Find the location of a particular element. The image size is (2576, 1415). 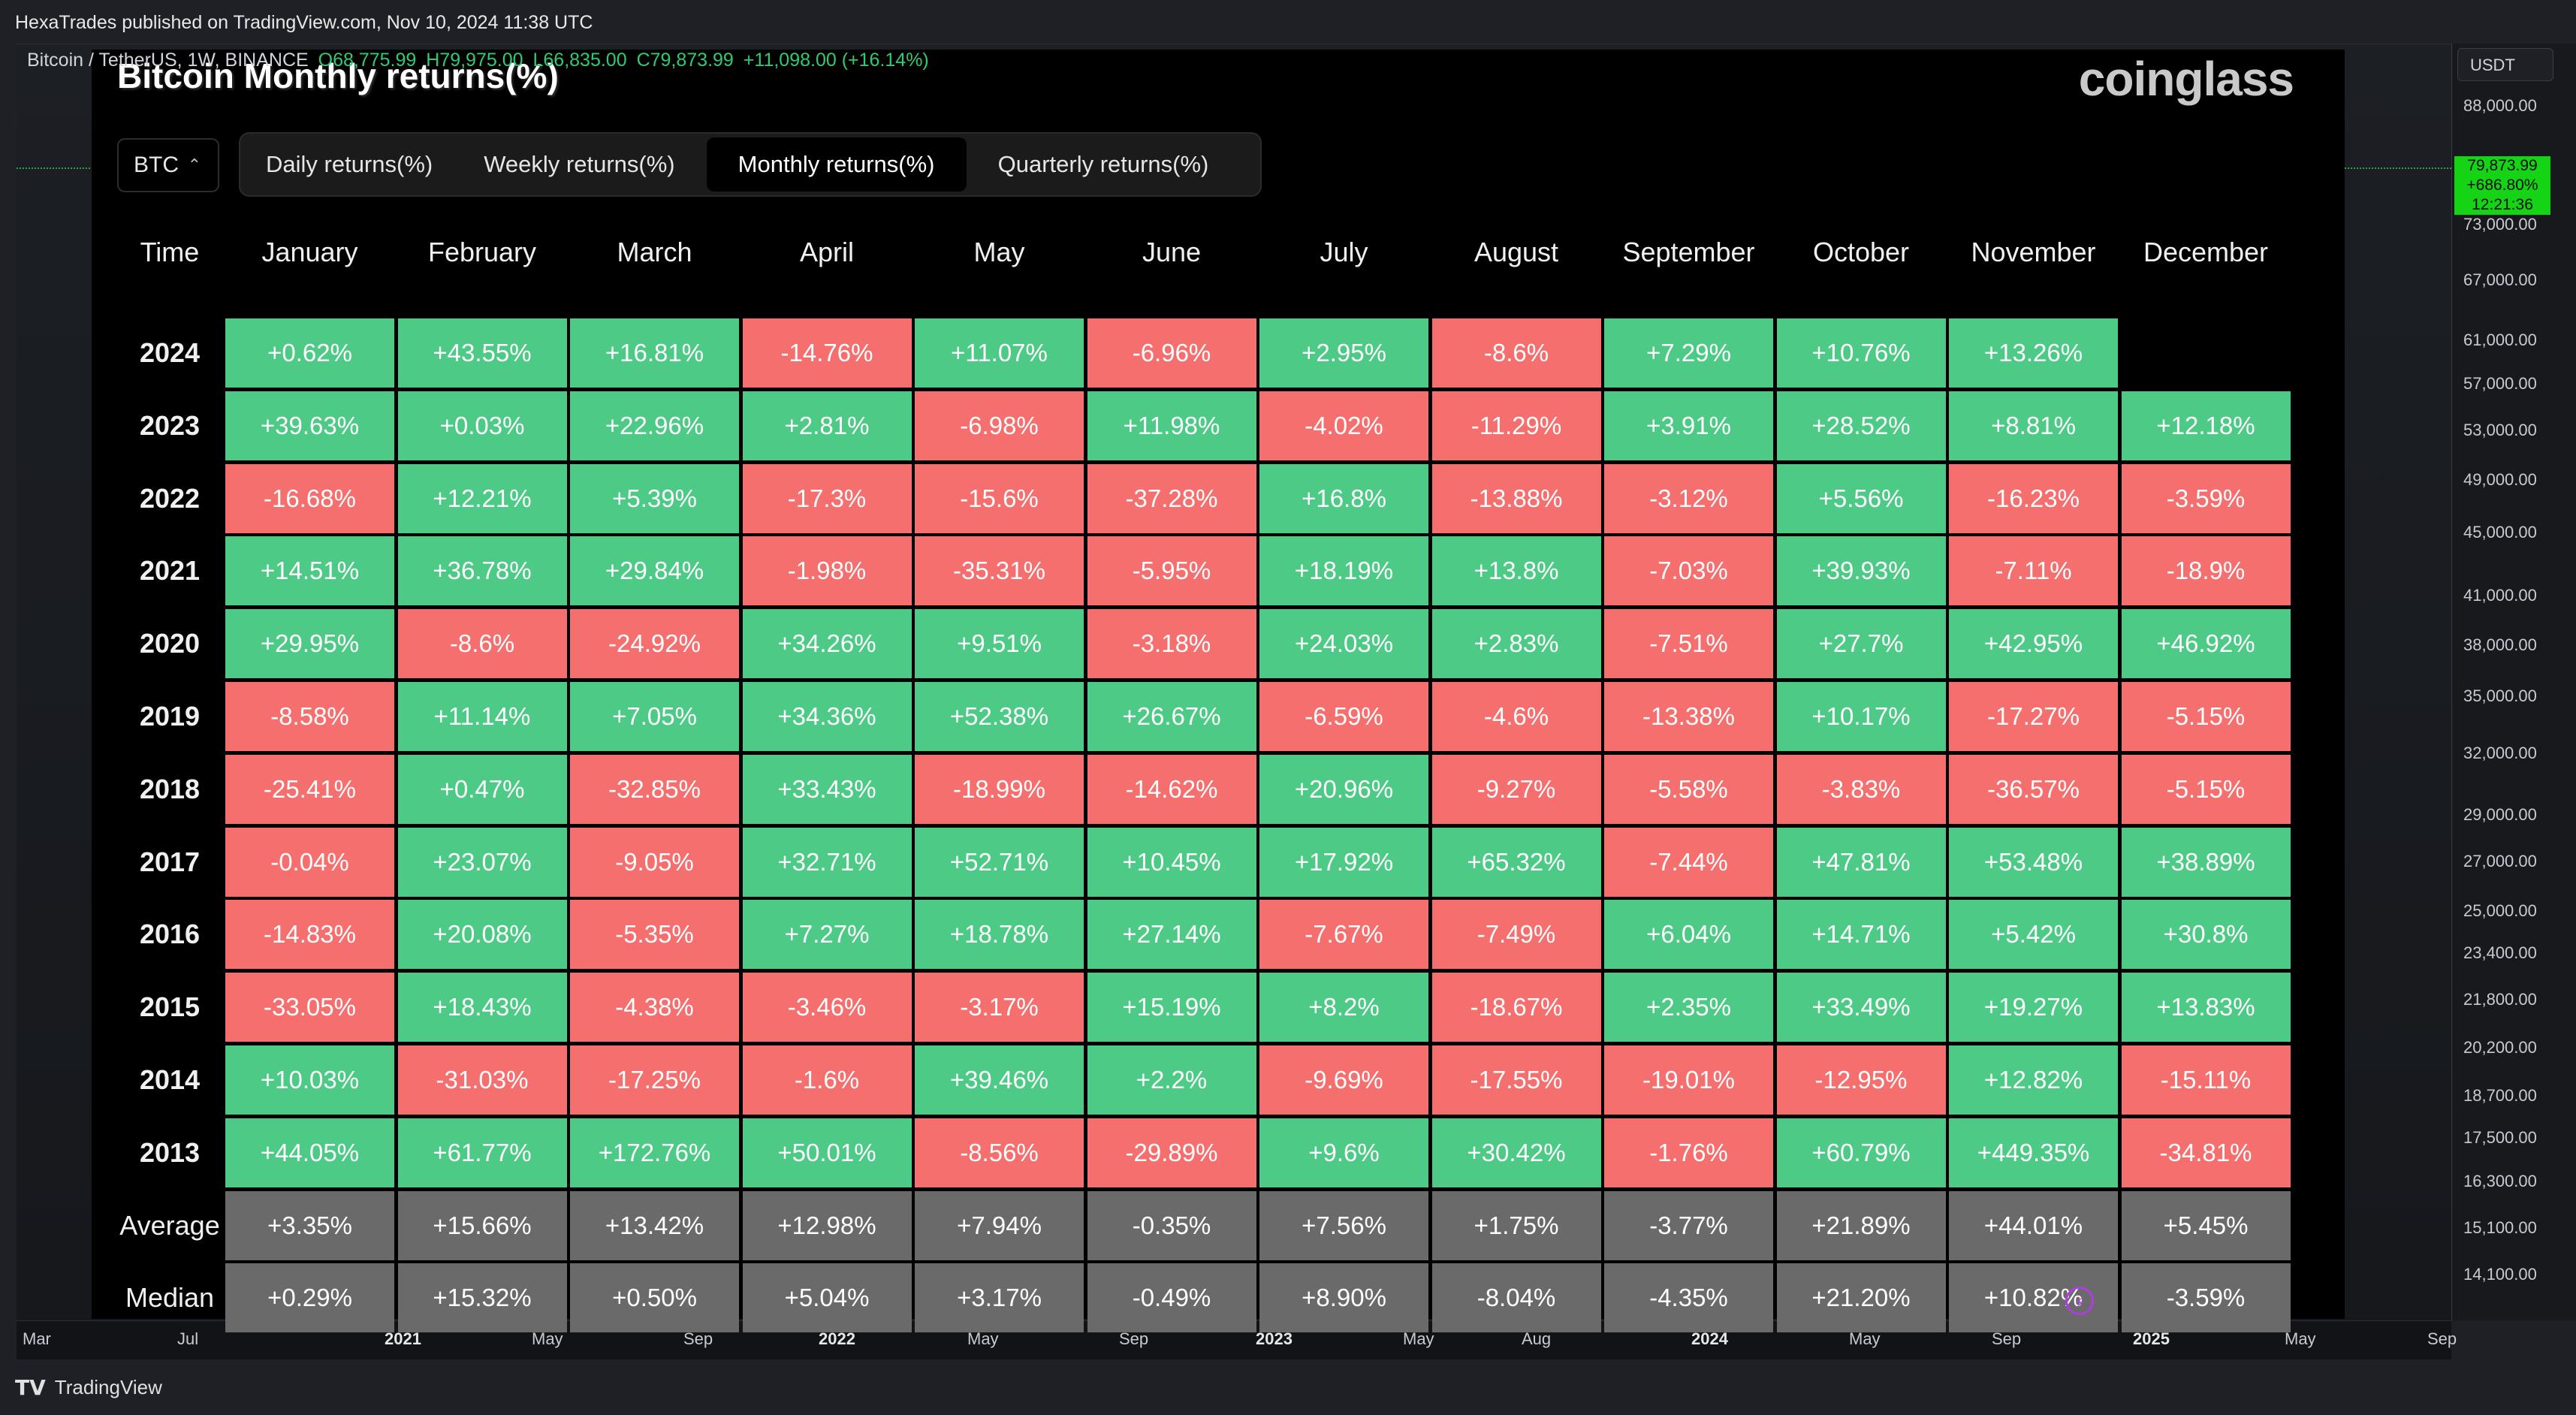

return-cell: -8.58% is located at coordinates (309, 716).